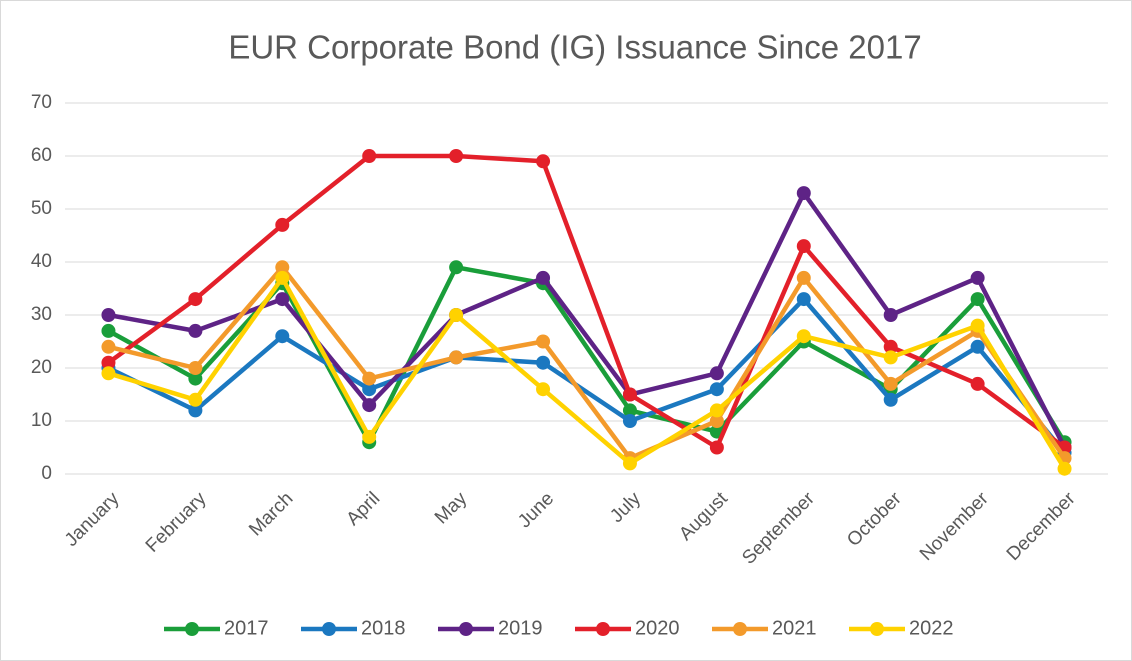 The width and height of the screenshot is (1132, 661). Describe the element at coordinates (383, 628) in the screenshot. I see `legend-label: 2018` at that location.